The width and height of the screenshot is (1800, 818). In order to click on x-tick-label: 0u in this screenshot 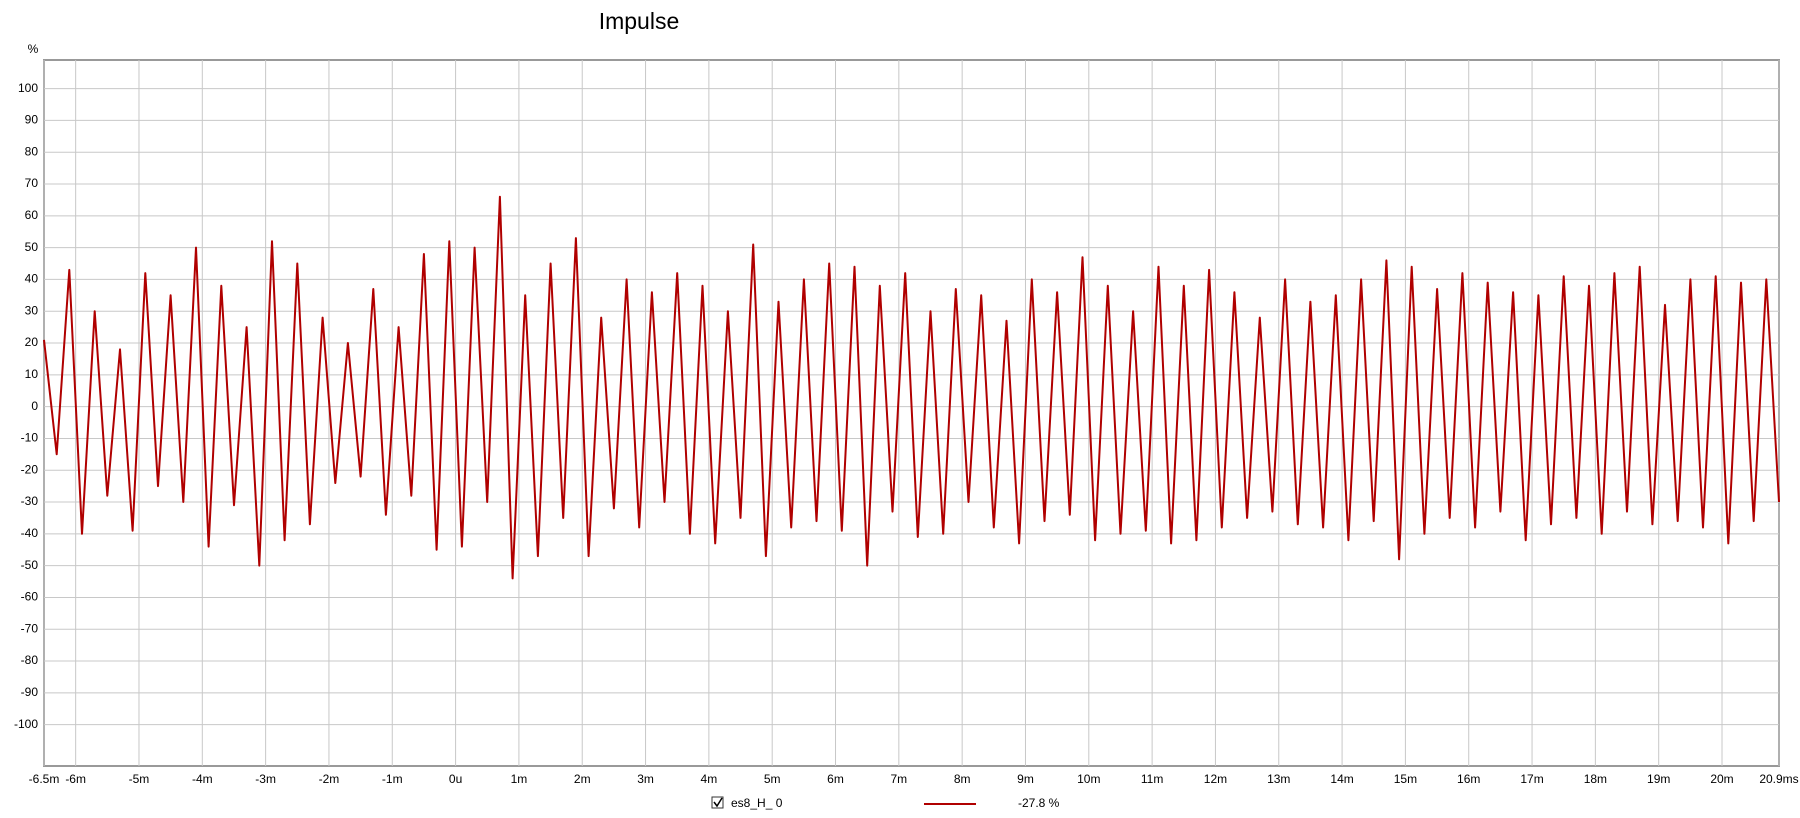, I will do `click(455, 779)`.